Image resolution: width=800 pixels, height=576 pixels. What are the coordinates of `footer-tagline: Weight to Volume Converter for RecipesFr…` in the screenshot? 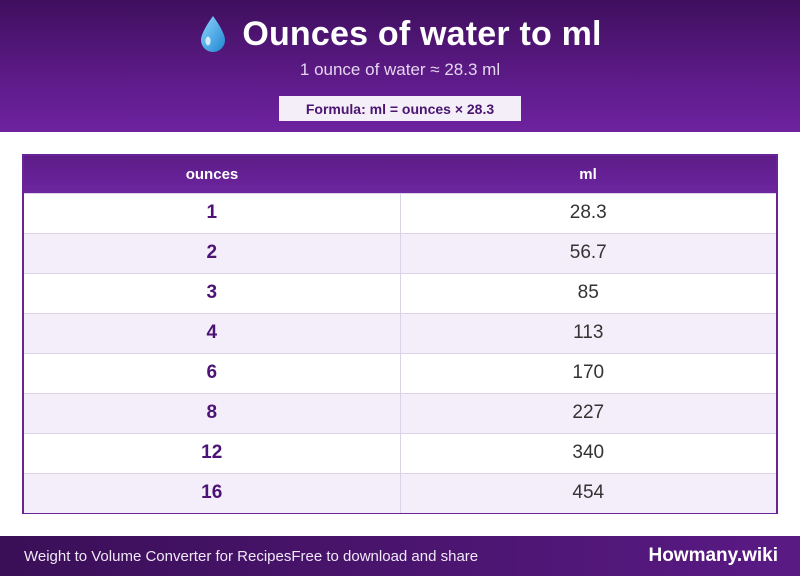 It's located at (251, 556).